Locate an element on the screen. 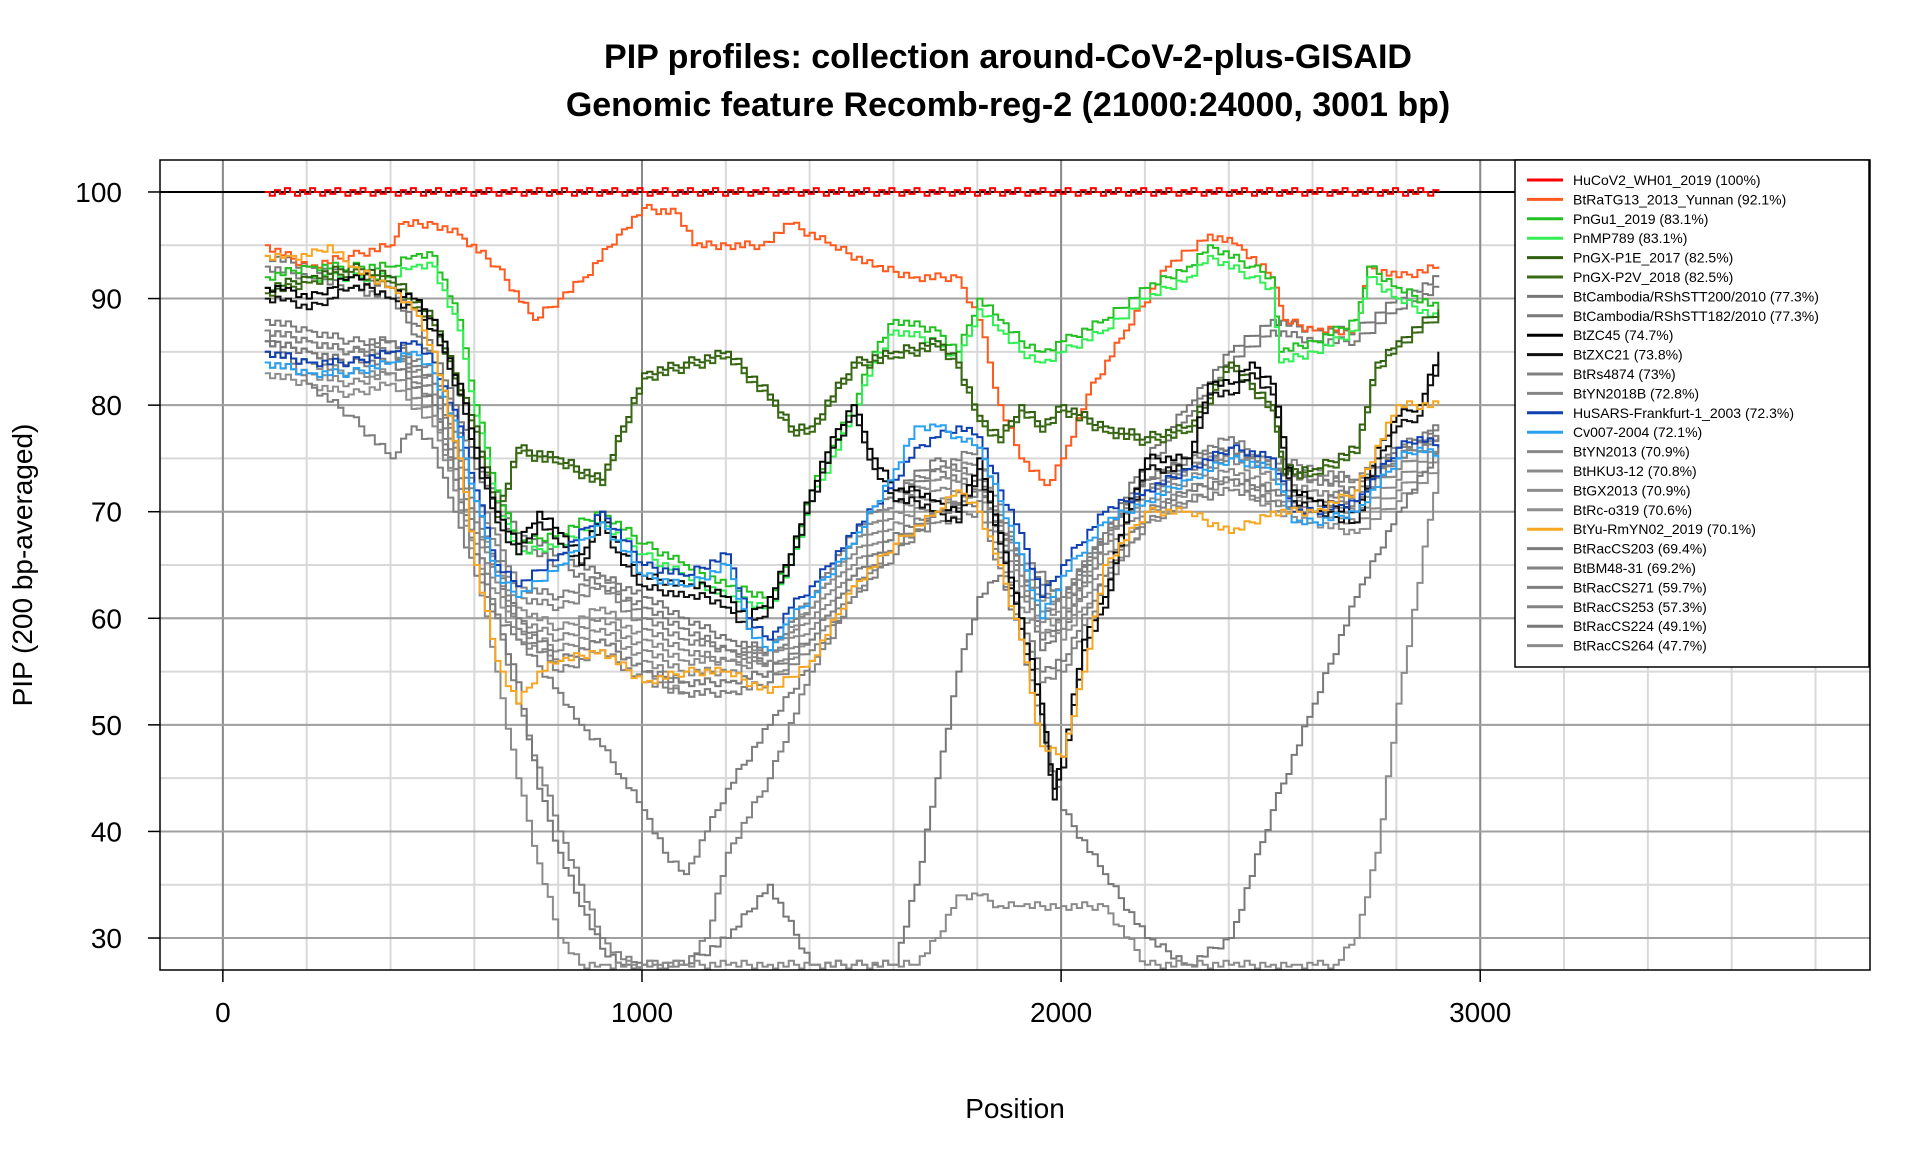  y-tick-label: 100 is located at coordinates (98, 192).